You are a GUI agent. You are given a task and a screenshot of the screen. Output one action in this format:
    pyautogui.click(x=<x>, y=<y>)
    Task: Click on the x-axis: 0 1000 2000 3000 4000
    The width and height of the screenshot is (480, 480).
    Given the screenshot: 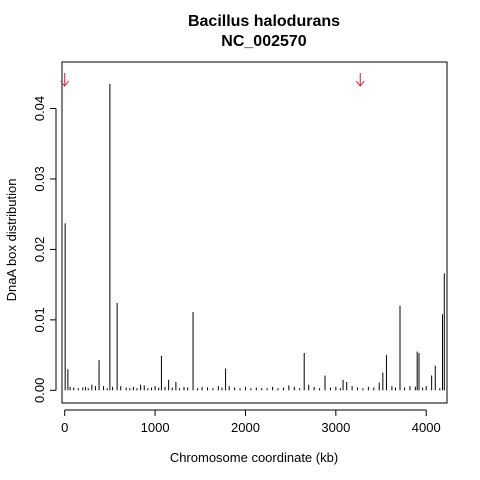 What is the action you would take?
    pyautogui.click(x=251, y=422)
    